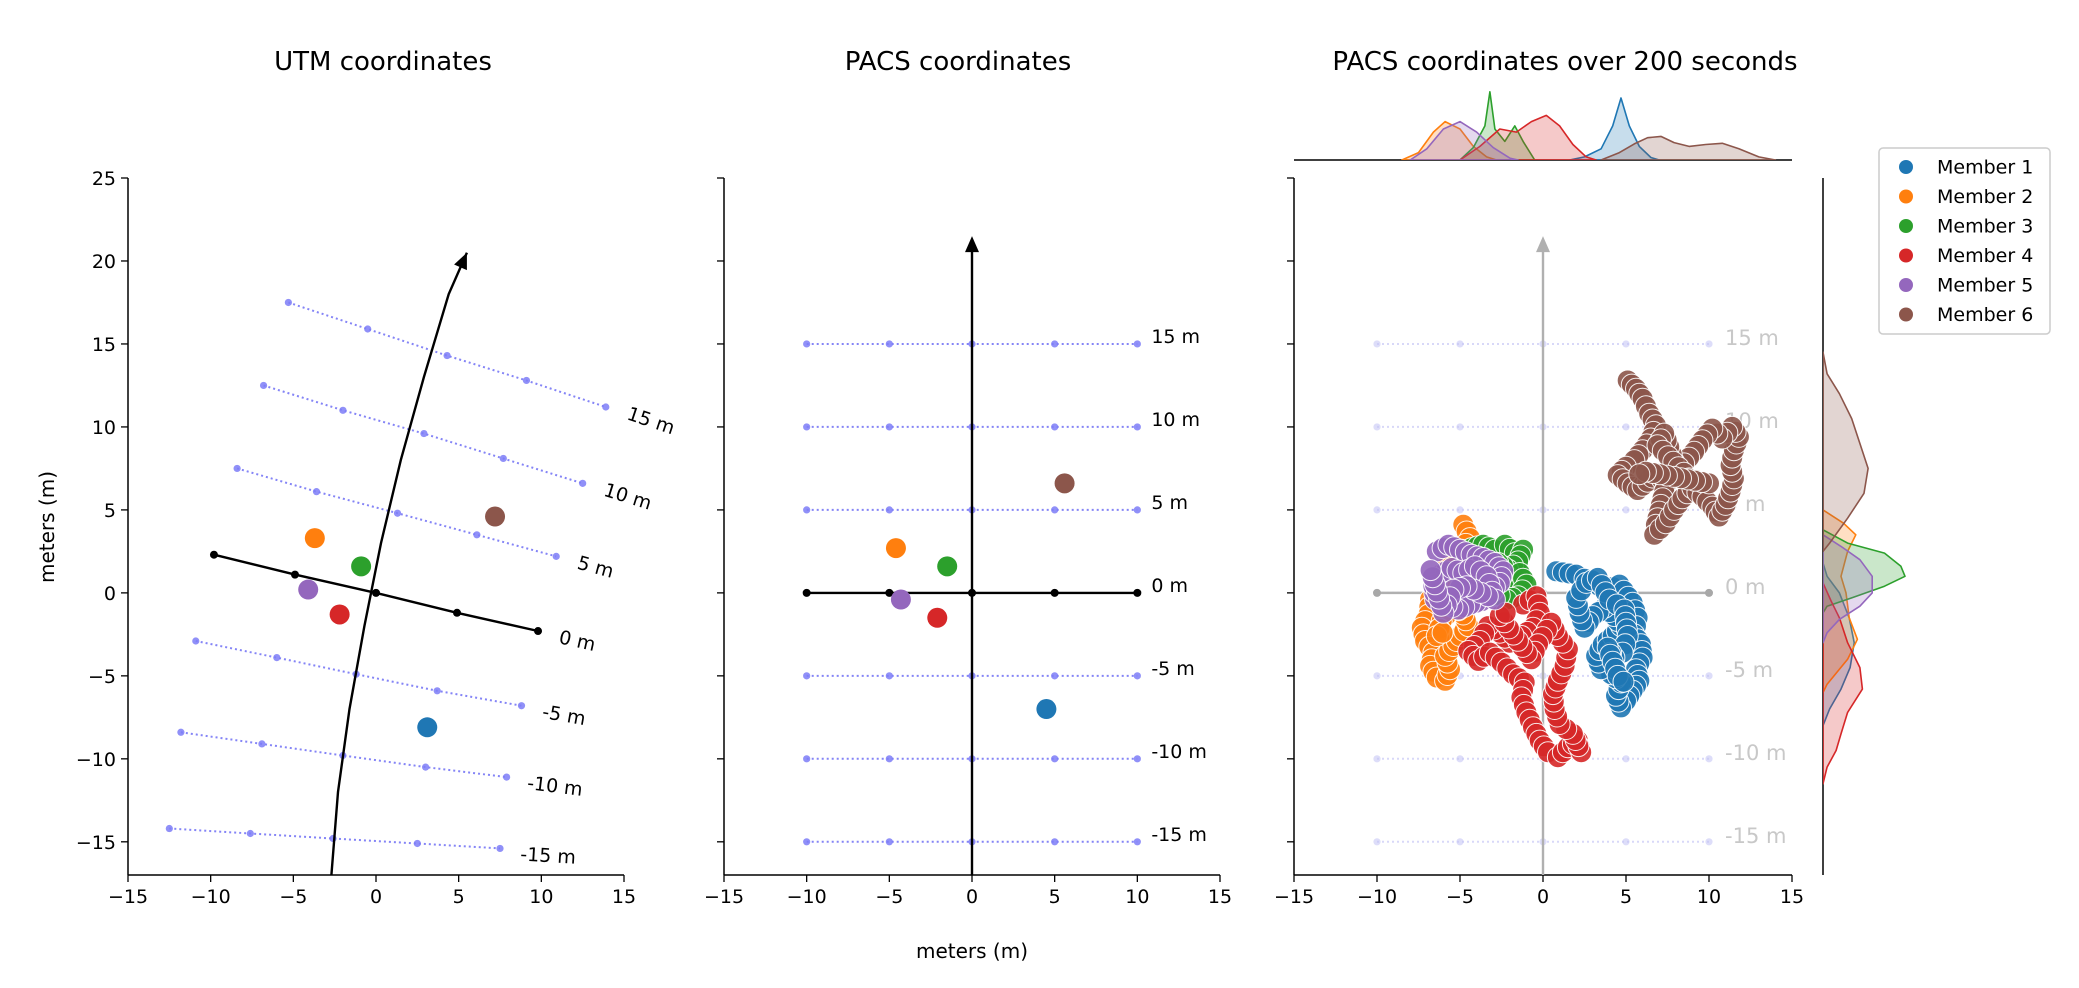  I want to click on top-marginal-density, so click(1543, 126).